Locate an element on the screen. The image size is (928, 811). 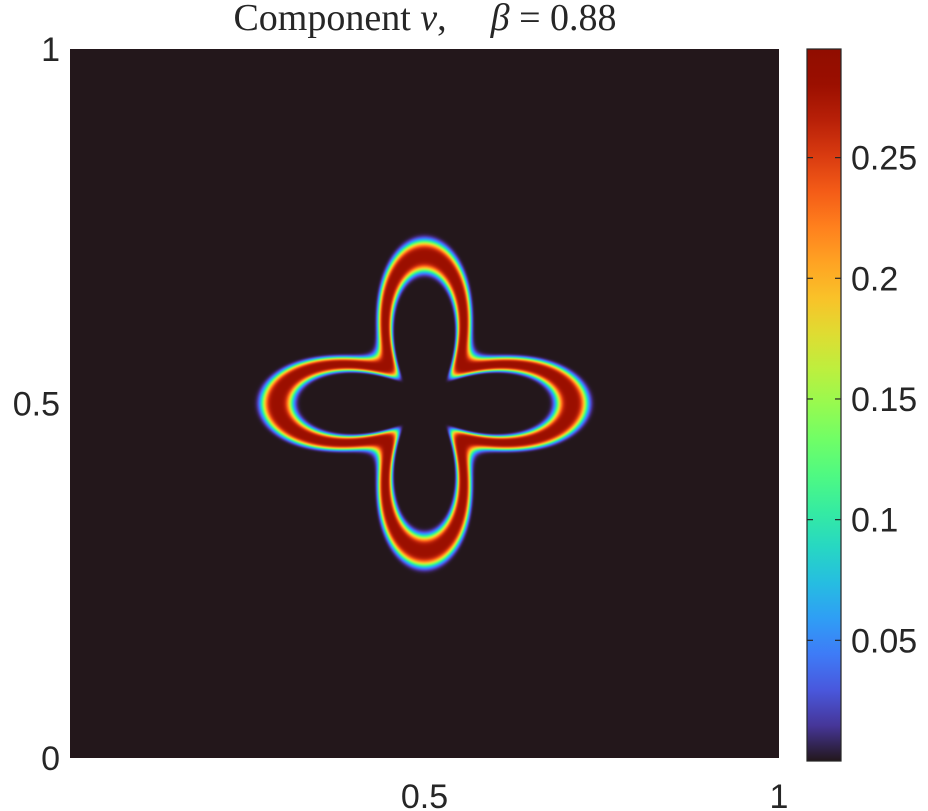
colorbar-ticks: 0.05 0.1 0.15 0.2 0.25 is located at coordinates (862, 400).